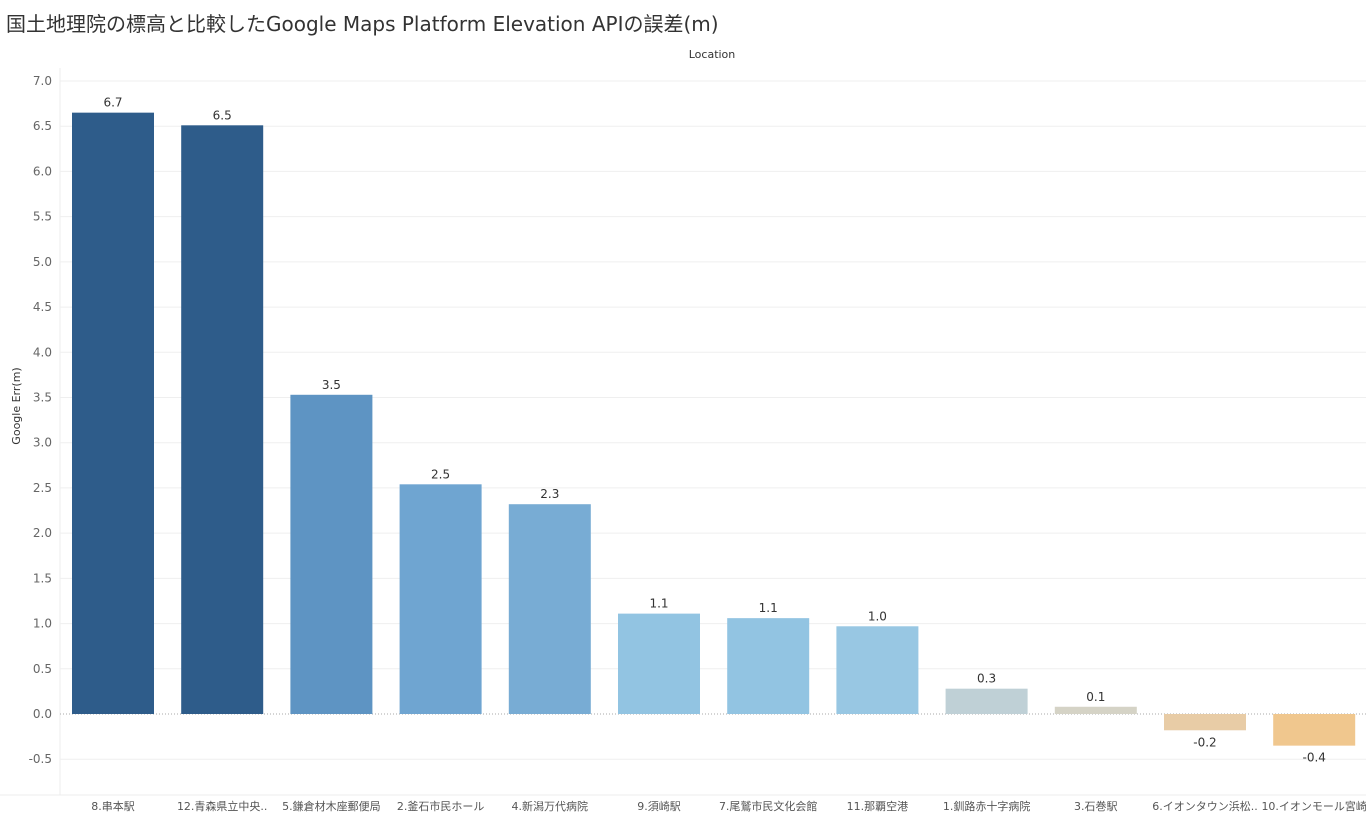 The height and width of the screenshot is (816, 1366). I want to click on y-axis-title: Google Err(m), so click(16, 405).